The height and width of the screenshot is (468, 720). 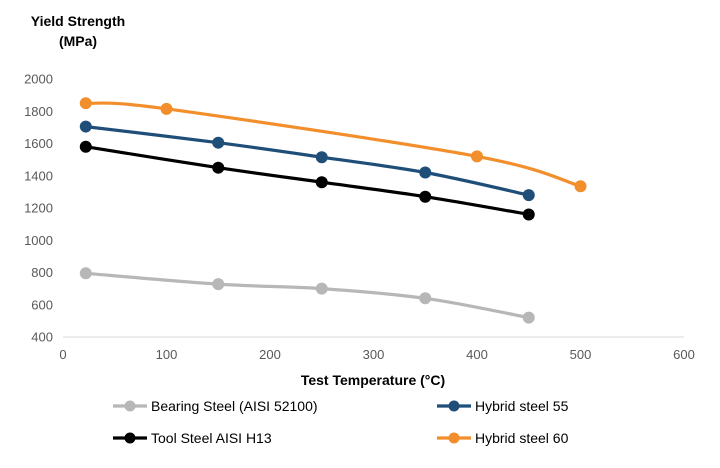 I want to click on y-axis-title: Yield Strength, so click(x=78, y=21).